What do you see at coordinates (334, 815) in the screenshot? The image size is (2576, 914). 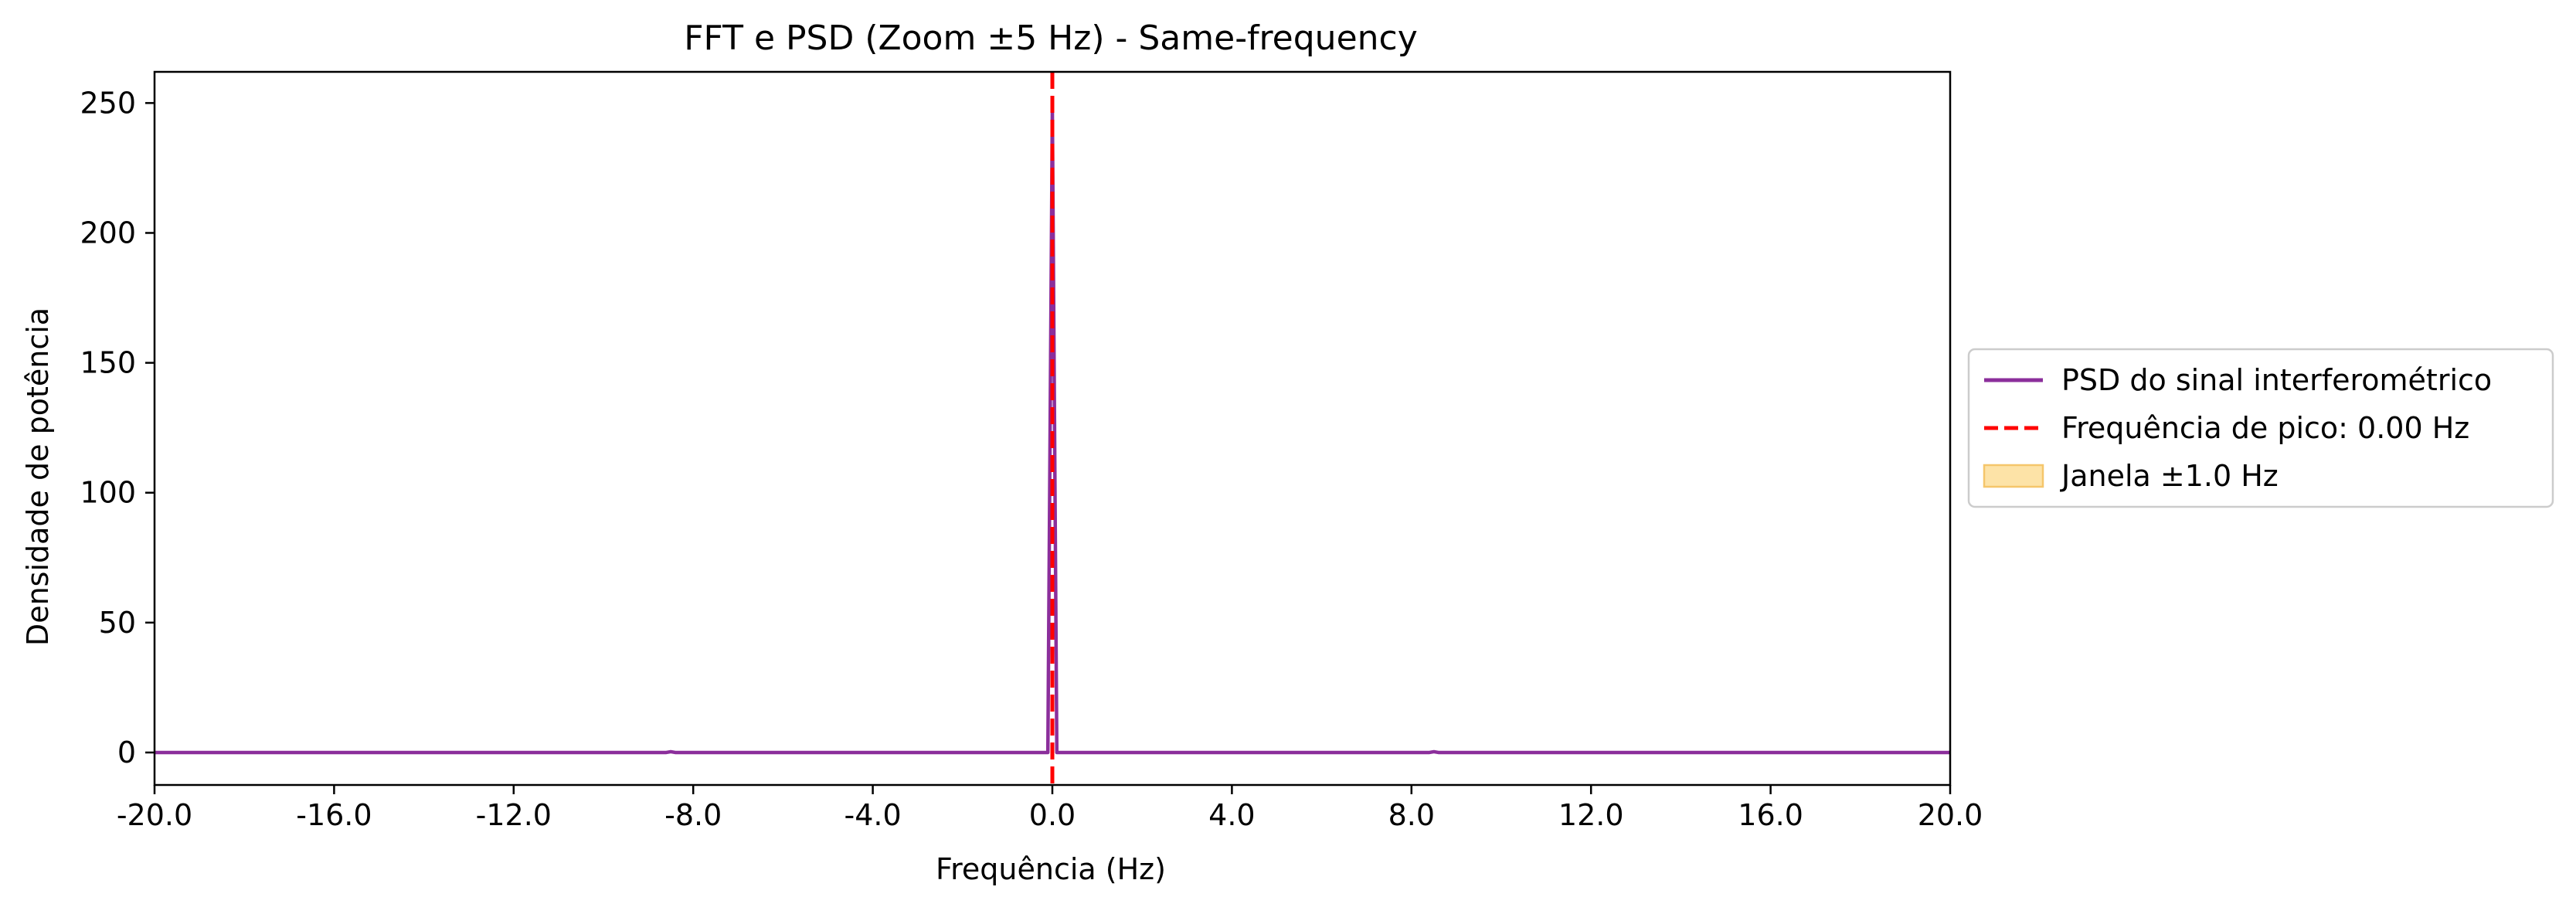 I see `x-tick-label: -16.0` at bounding box center [334, 815].